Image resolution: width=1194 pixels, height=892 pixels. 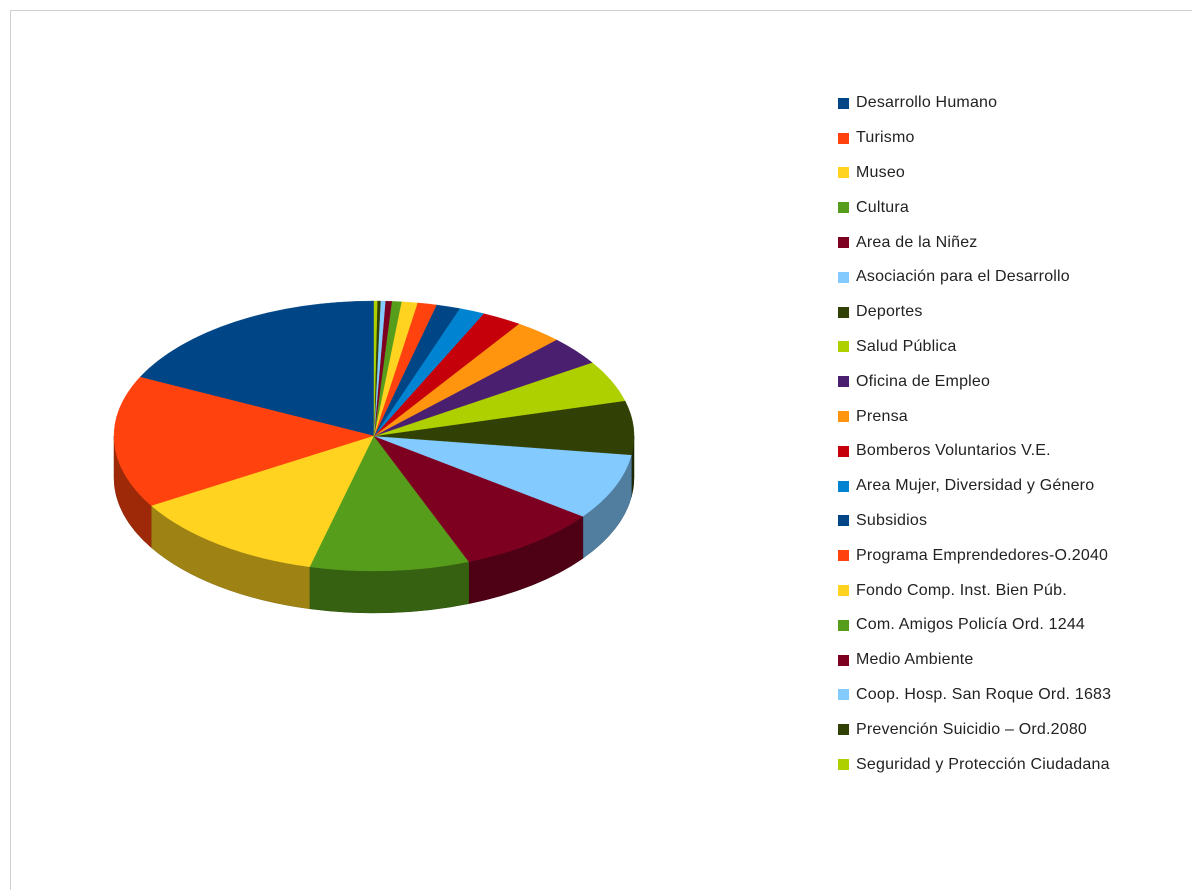 What do you see at coordinates (974, 521) in the screenshot?
I see `legend-item: Subsidios` at bounding box center [974, 521].